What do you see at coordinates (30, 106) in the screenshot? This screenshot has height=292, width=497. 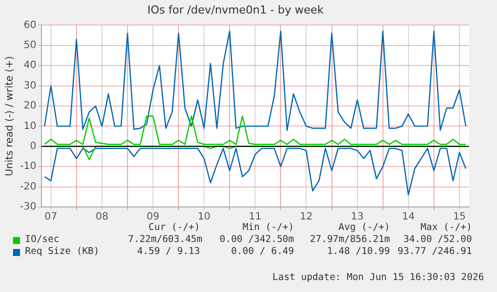 I see `y-tick-label: 20` at bounding box center [30, 106].